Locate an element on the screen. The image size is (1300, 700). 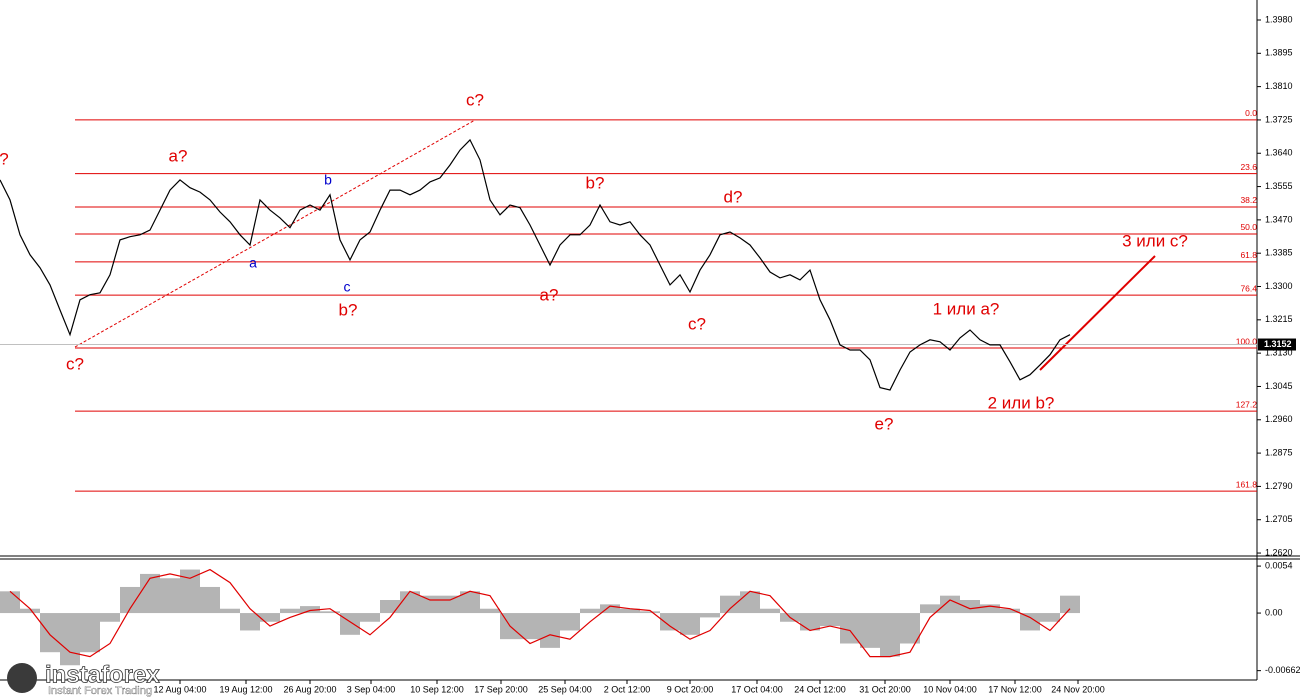
x-tick-label: 2 Oct 12:00 is located at coordinates (627, 689).